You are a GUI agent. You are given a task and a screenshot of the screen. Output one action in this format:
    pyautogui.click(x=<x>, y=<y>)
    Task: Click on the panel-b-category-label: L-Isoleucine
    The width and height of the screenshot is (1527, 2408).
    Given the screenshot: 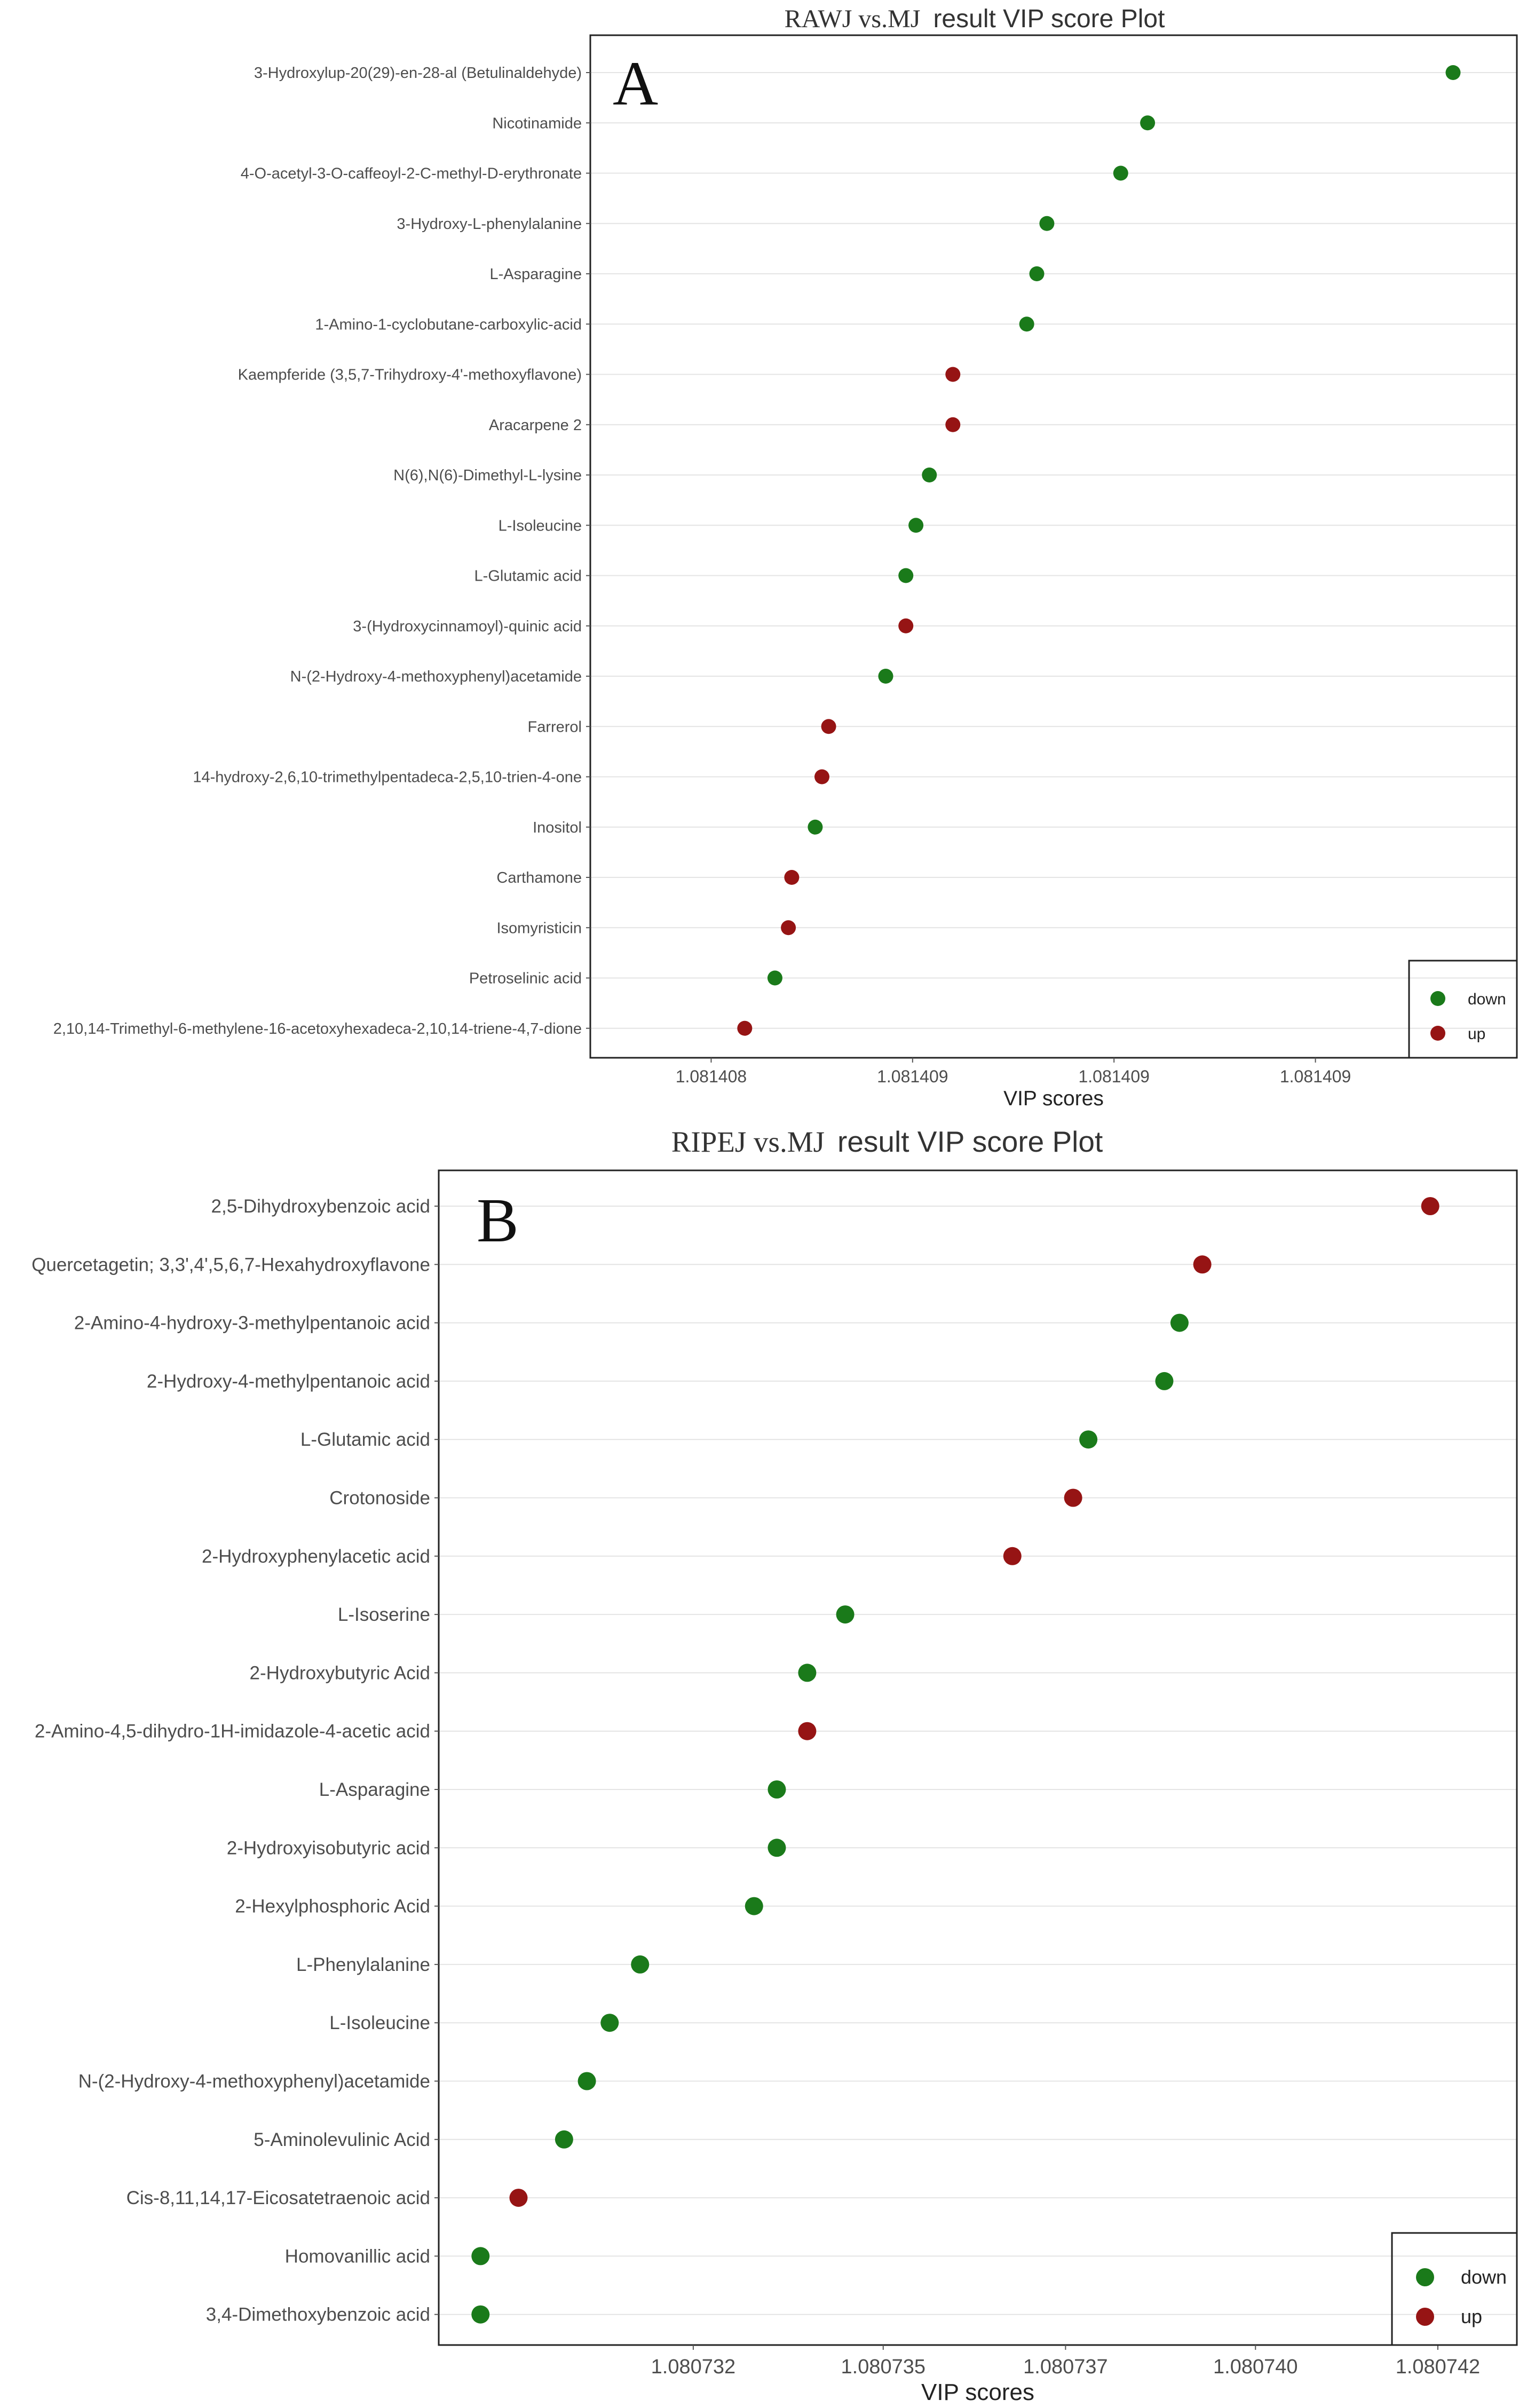 What is the action you would take?
    pyautogui.click(x=379, y=2023)
    